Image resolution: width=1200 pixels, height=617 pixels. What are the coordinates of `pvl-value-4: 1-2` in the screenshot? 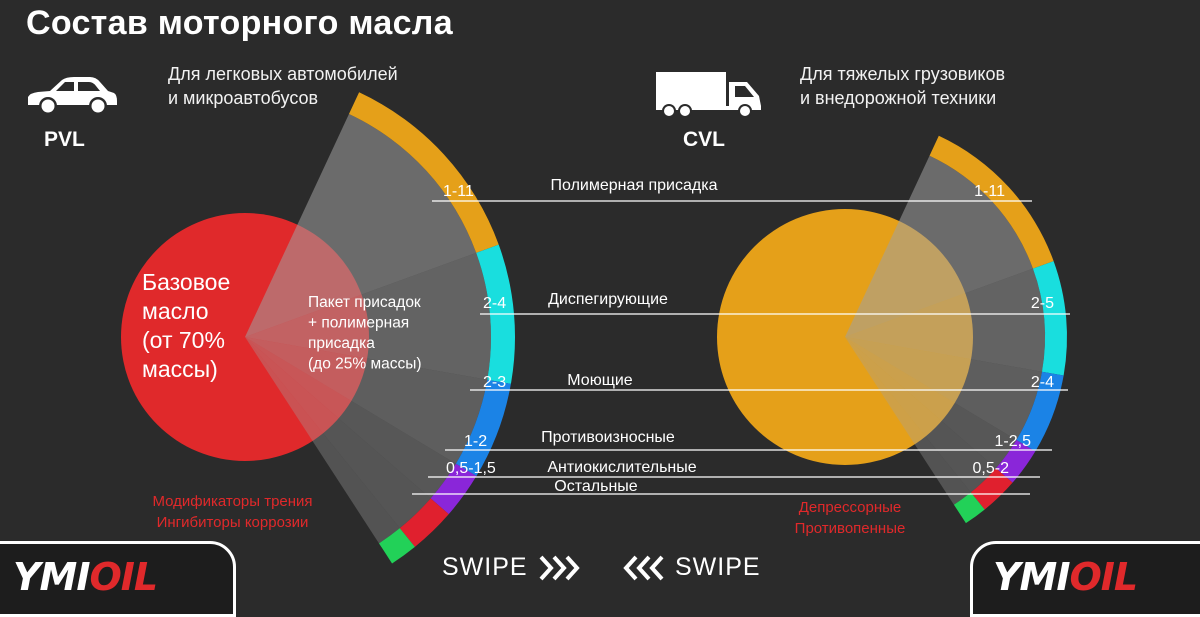 It's located at (475, 441).